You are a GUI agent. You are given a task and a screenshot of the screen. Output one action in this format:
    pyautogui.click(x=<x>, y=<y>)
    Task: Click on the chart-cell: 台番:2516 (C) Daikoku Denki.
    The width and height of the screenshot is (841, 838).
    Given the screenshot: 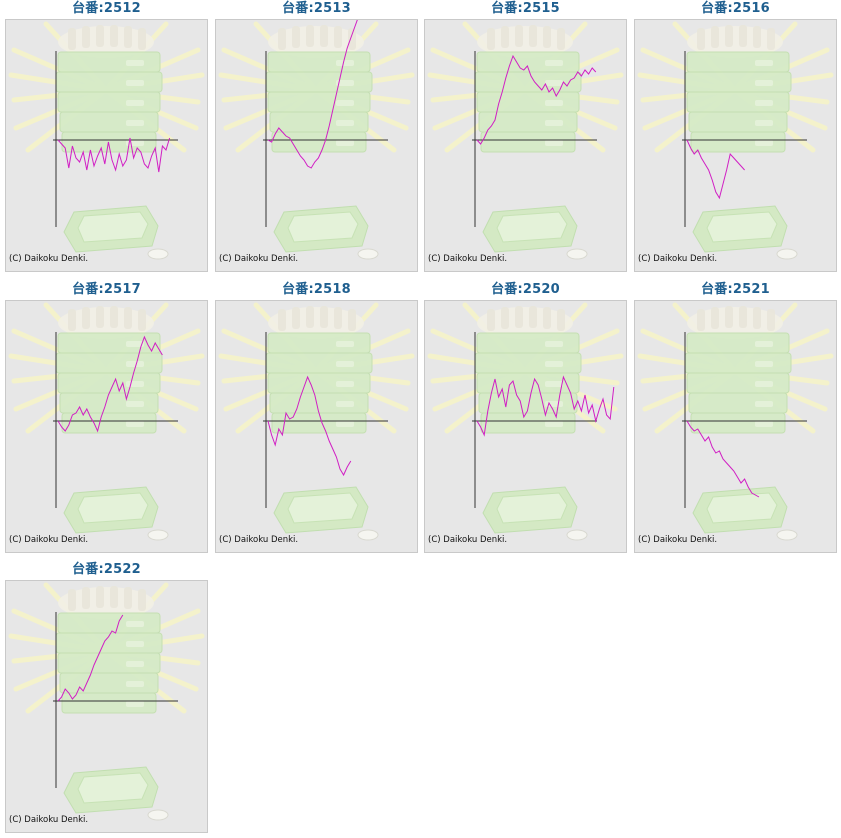 What is the action you would take?
    pyautogui.click(x=735, y=136)
    